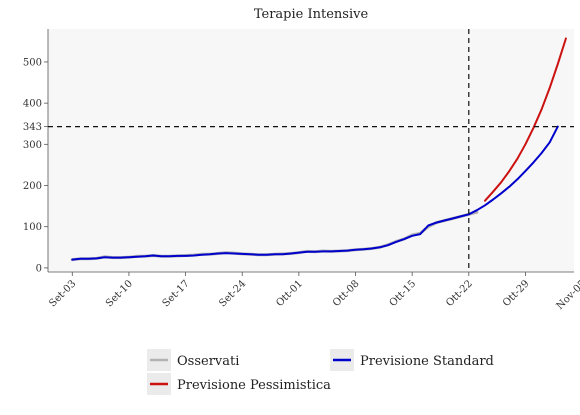 The height and width of the screenshot is (415, 580). I want to click on y-tick-label: 0, so click(39, 268).